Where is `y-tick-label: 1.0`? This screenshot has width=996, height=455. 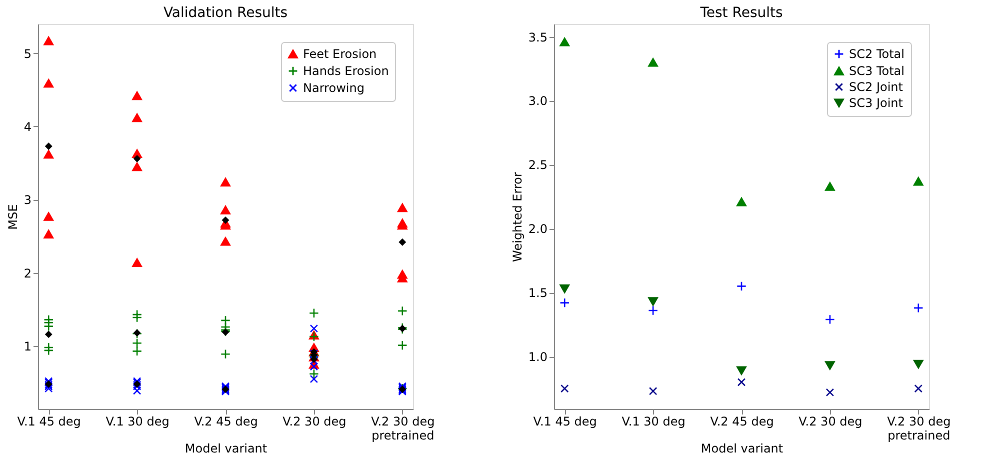
y-tick-label: 1.0 is located at coordinates (538, 357).